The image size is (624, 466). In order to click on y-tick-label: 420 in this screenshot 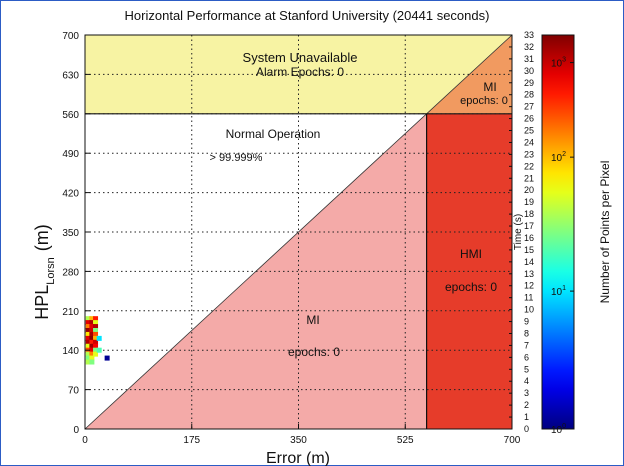, I will do `click(70, 194)`.